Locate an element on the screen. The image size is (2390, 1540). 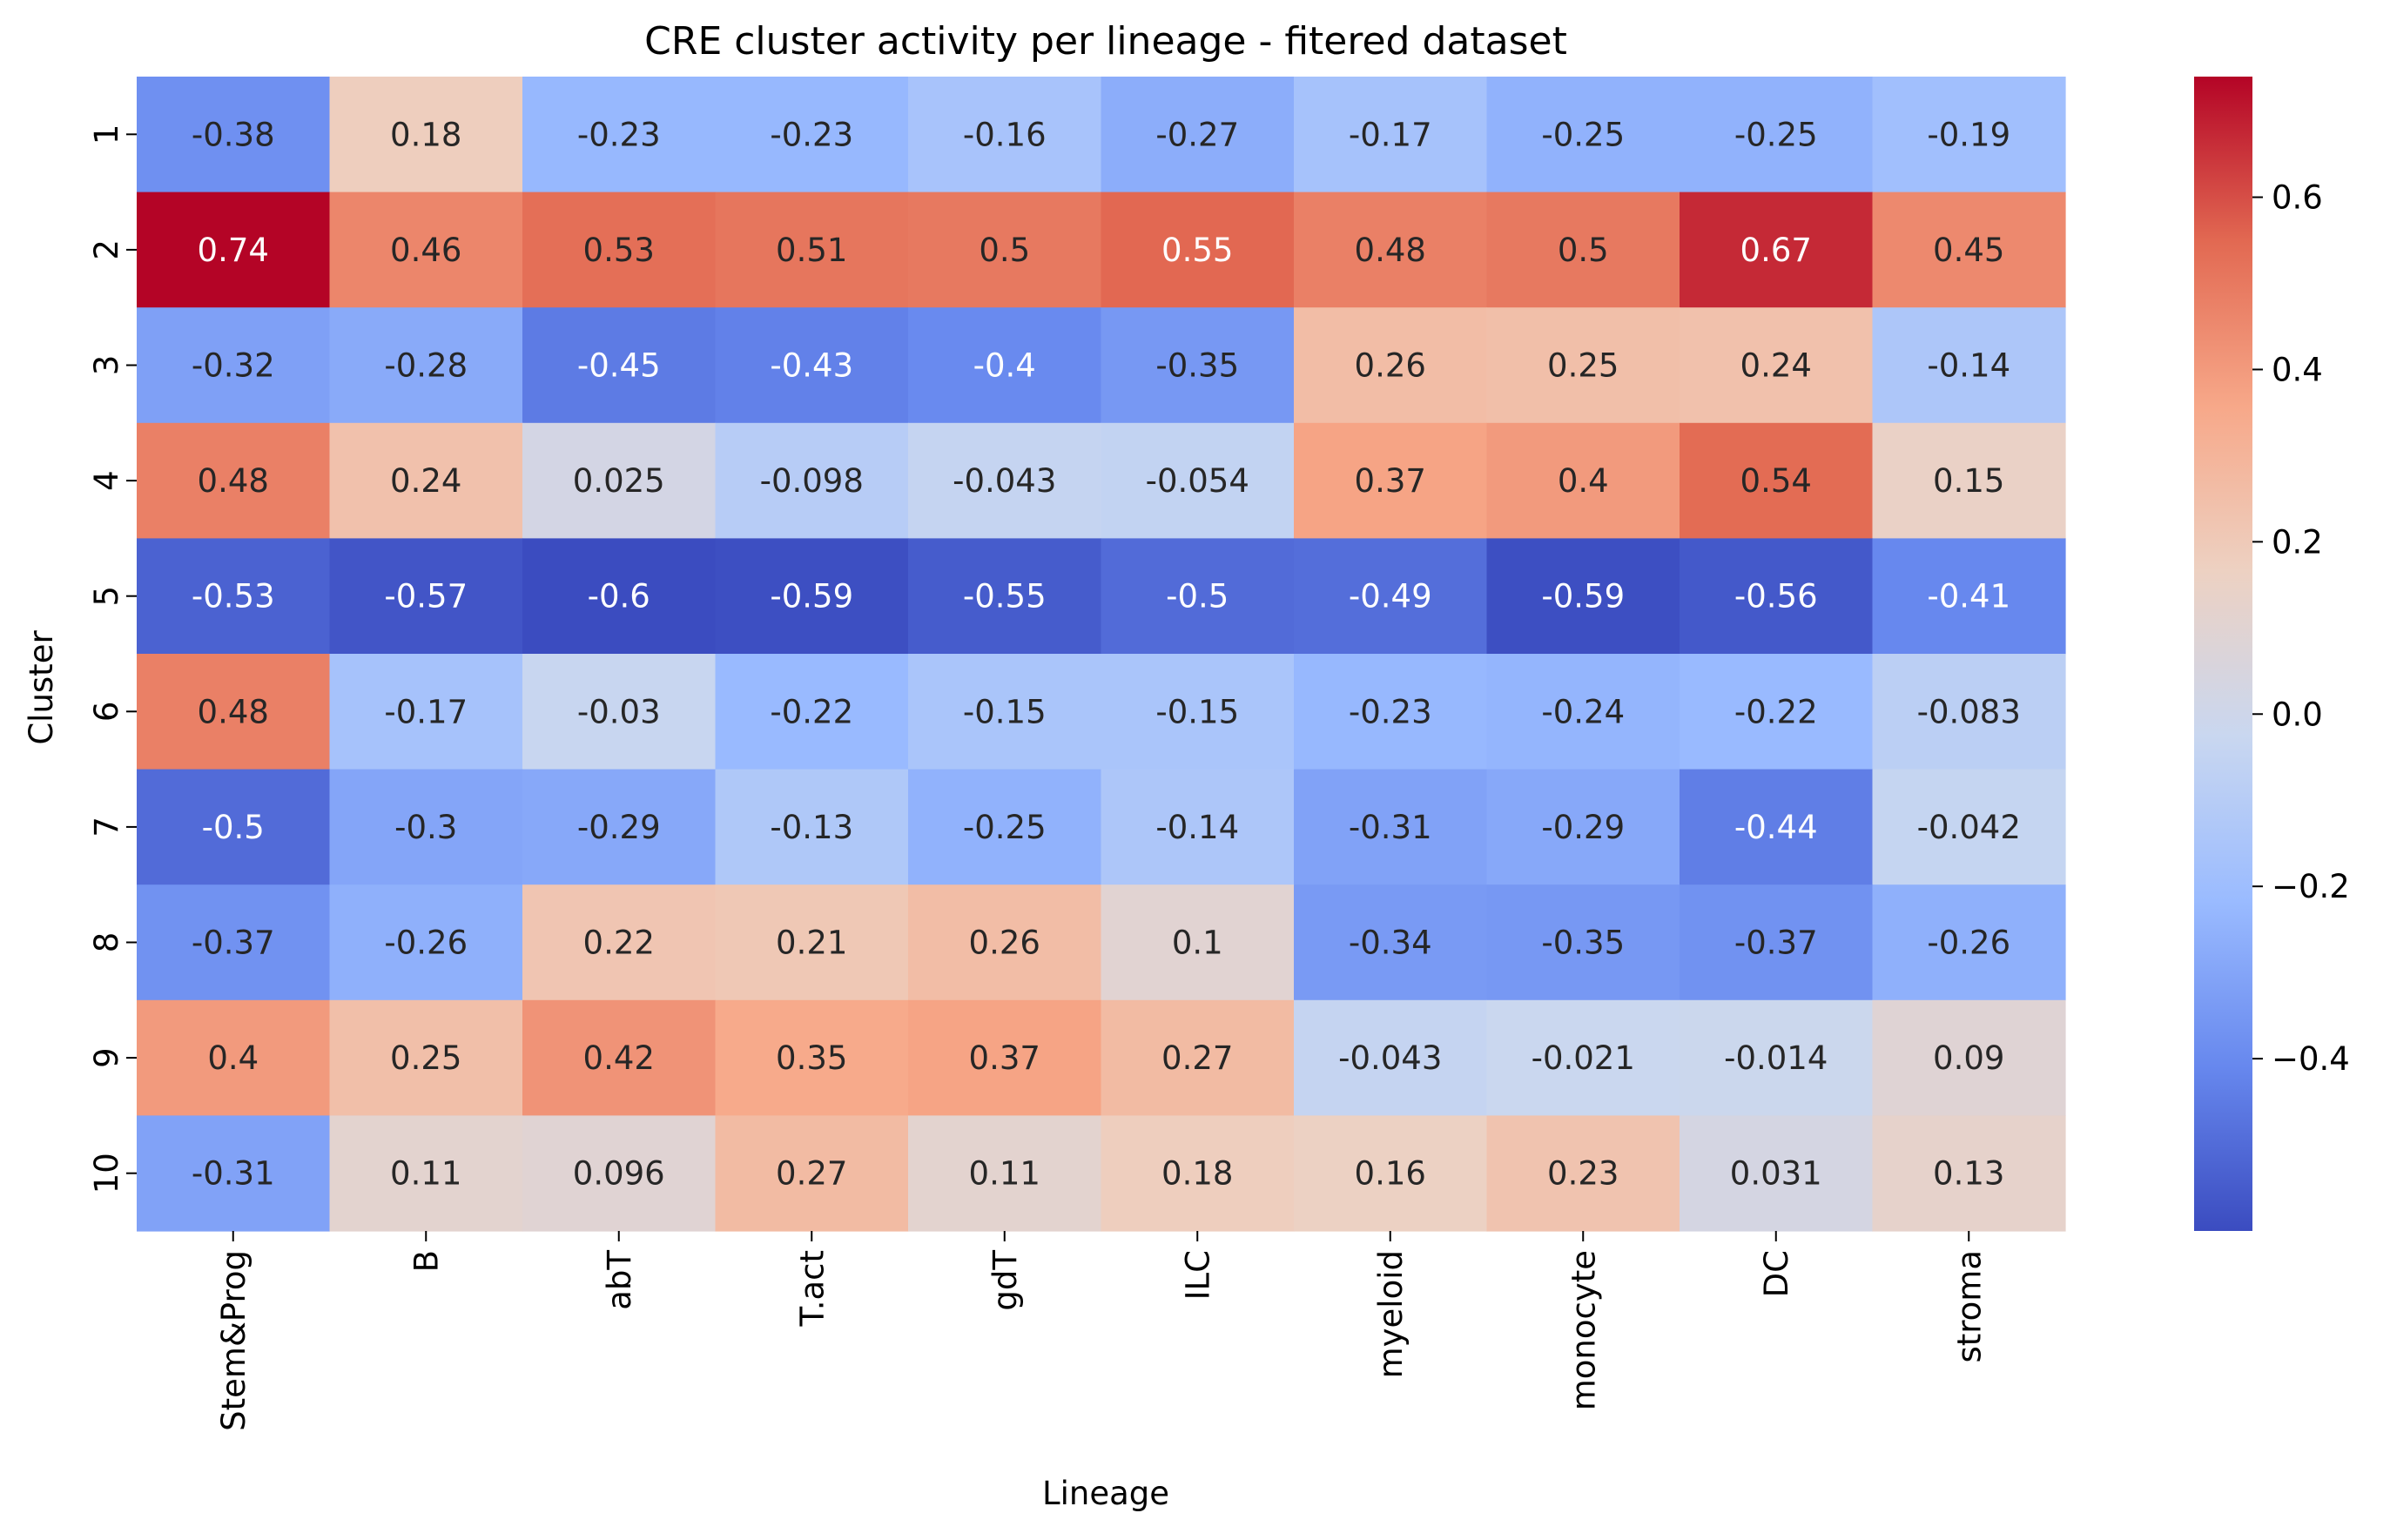
cell-value-label: -0.17 is located at coordinates (426, 711).